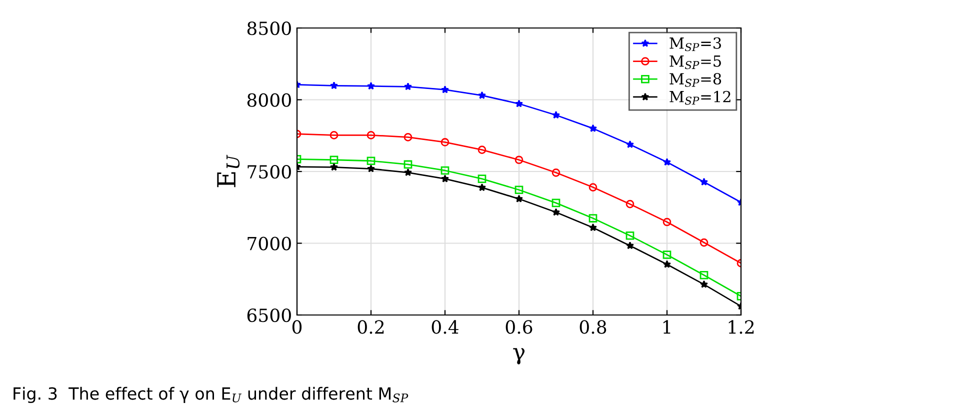 This screenshot has height=412, width=957. What do you see at coordinates (741, 327) in the screenshot?
I see `x-tick-label: 1.2` at bounding box center [741, 327].